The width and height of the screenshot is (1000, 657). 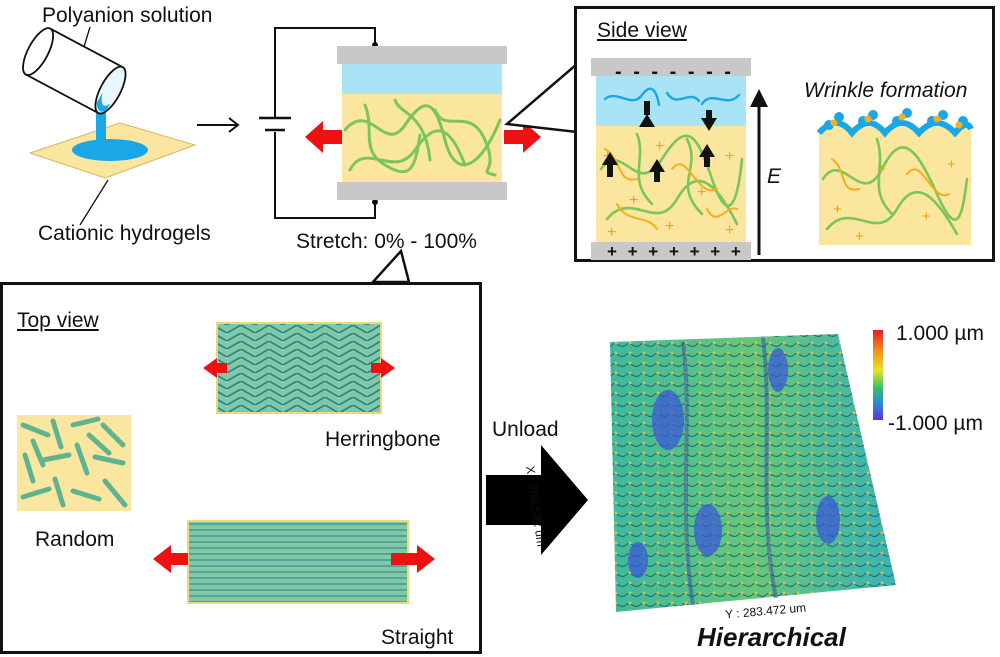 What do you see at coordinates (878, 375) in the screenshot?
I see `afm-color-scale` at bounding box center [878, 375].